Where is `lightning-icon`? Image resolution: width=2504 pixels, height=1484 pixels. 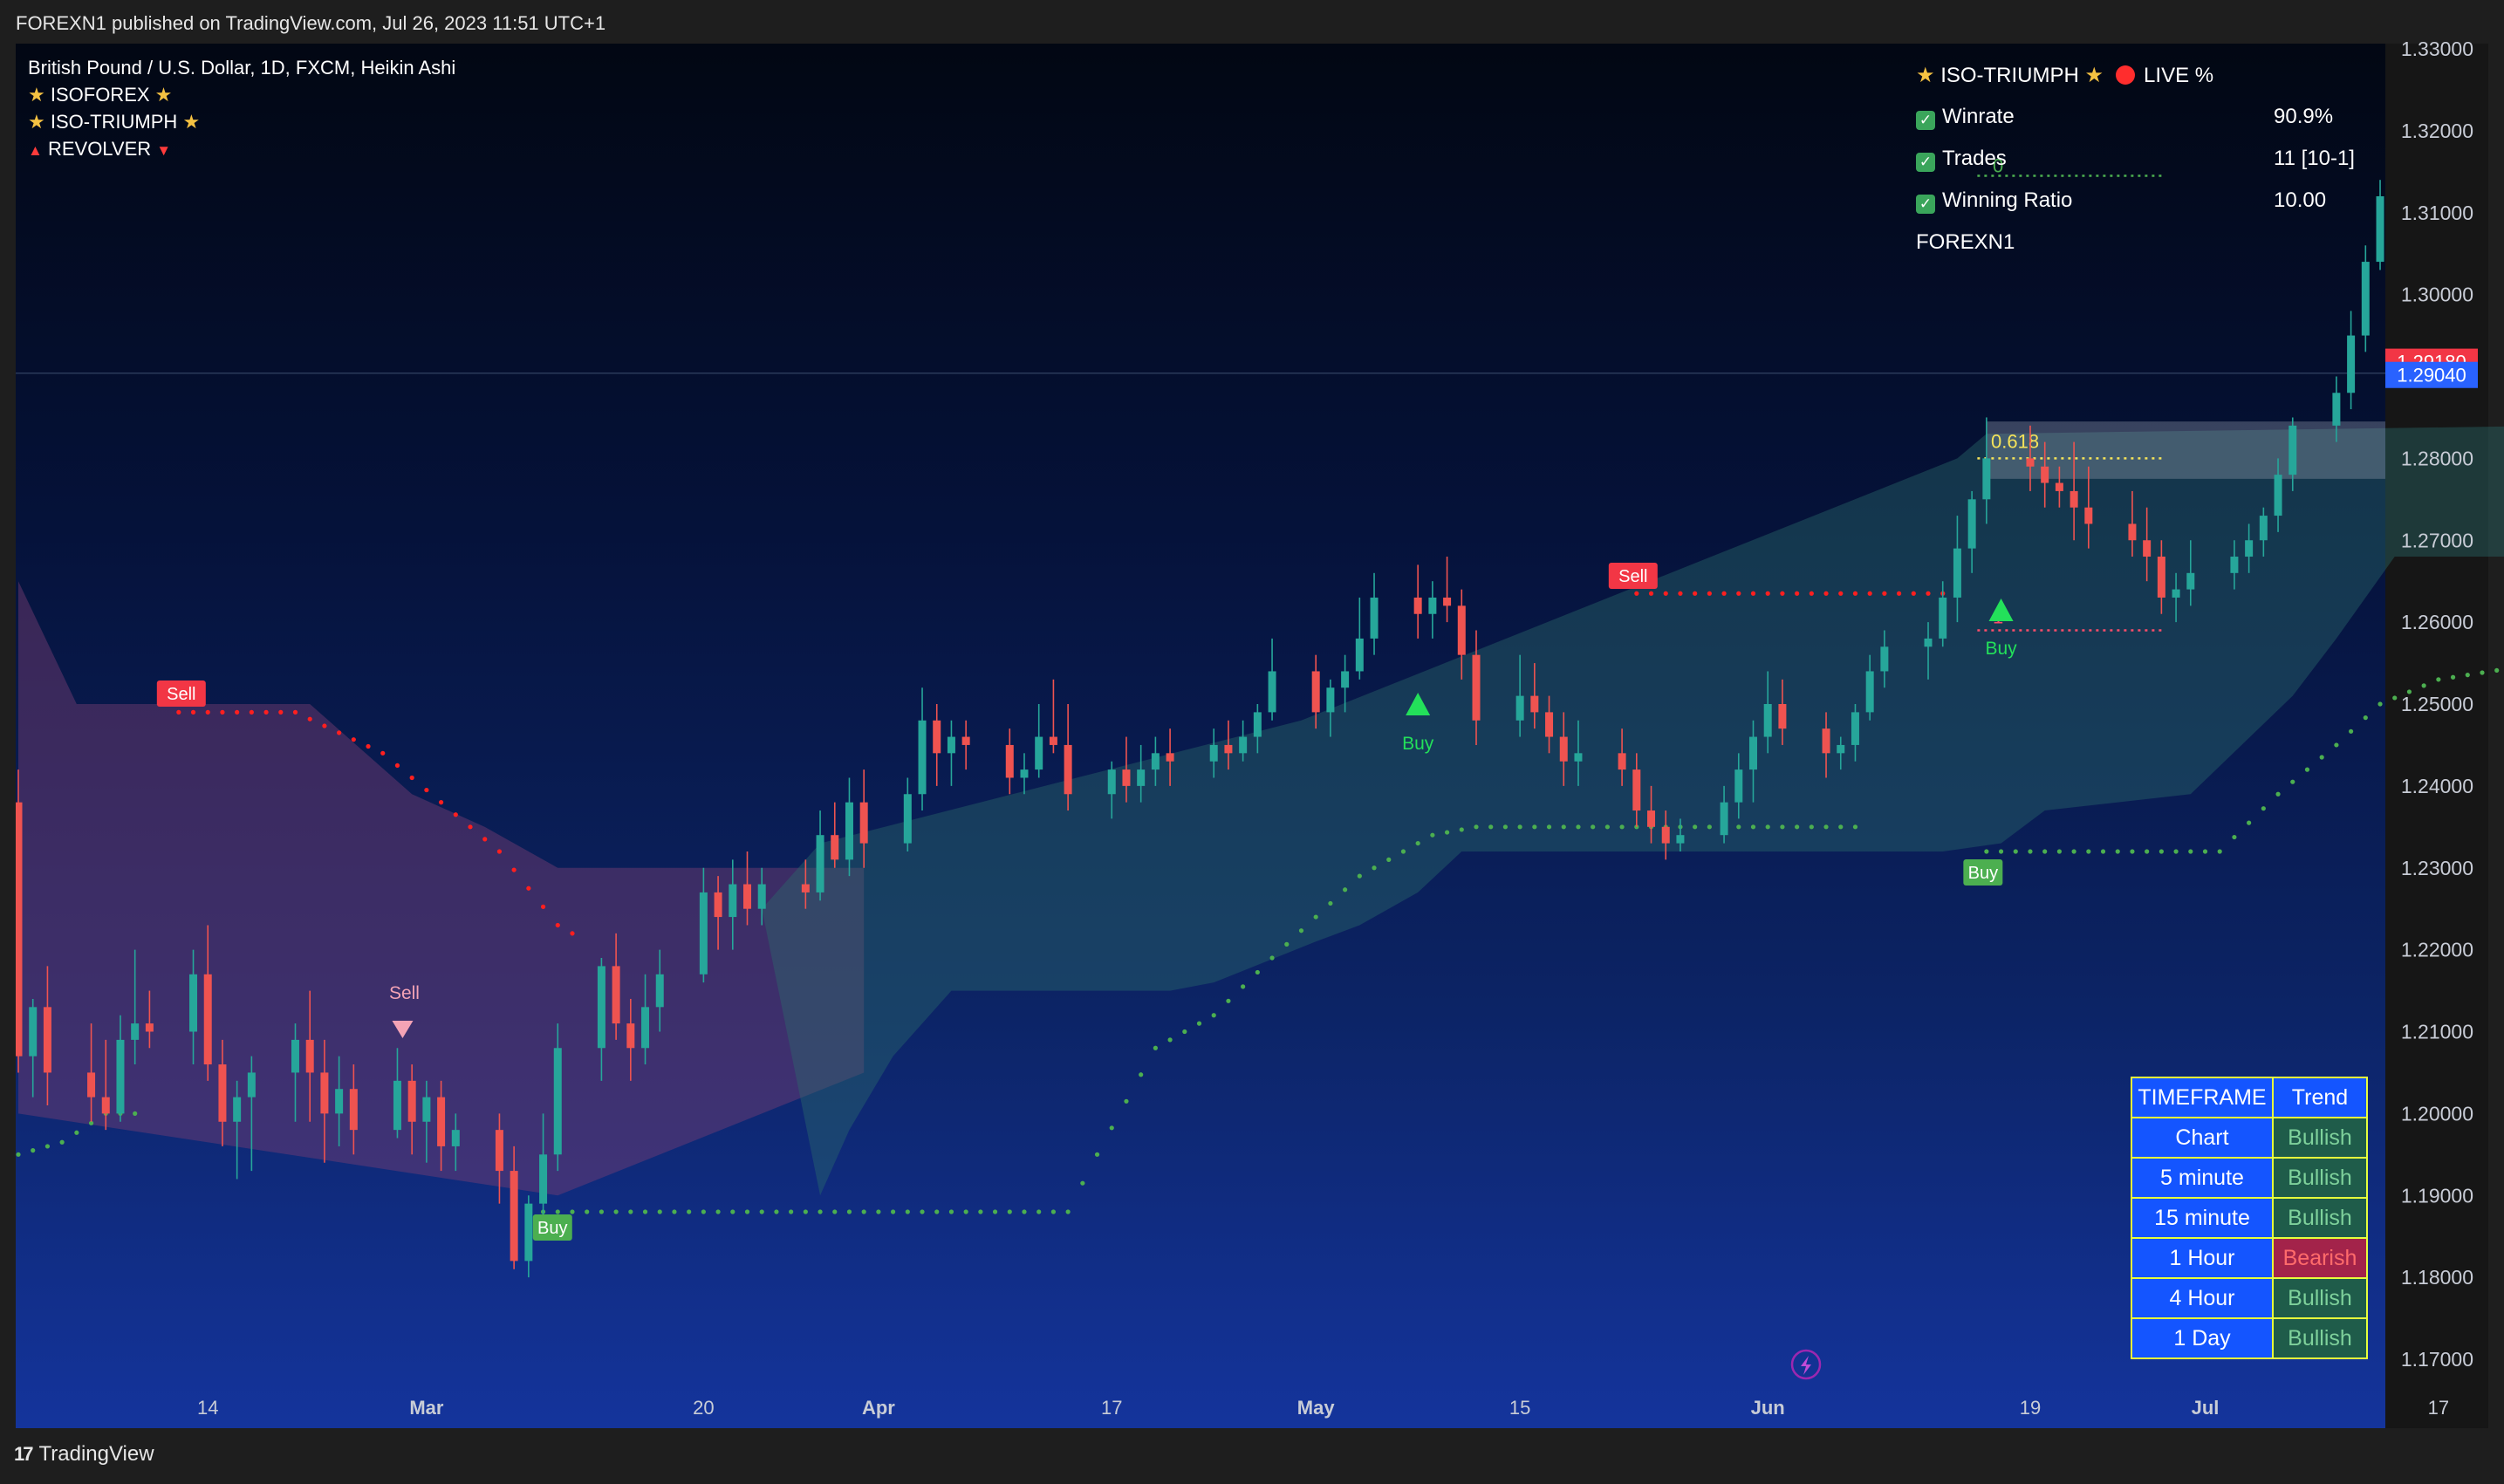
lightning-icon is located at coordinates (1806, 1364).